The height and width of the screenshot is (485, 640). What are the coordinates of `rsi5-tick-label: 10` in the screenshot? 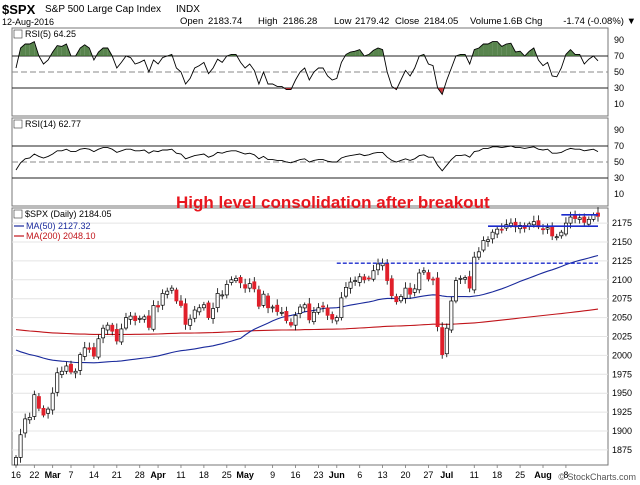 It's located at (619, 104).